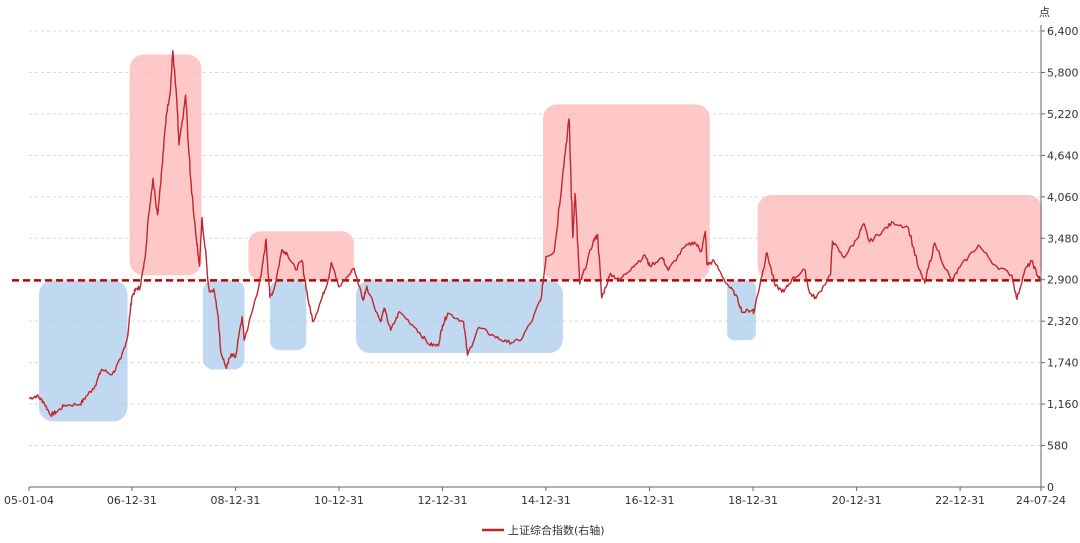  What do you see at coordinates (546, 500) in the screenshot?
I see `x-tick-label: 14-12-31` at bounding box center [546, 500].